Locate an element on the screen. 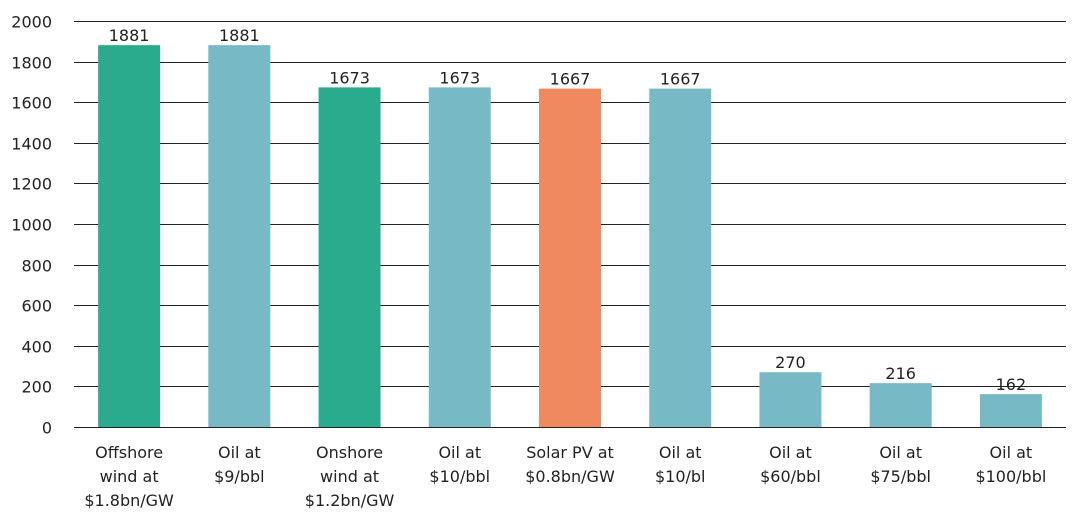  x-tick-label-line: $60/bbl is located at coordinates (790, 476).